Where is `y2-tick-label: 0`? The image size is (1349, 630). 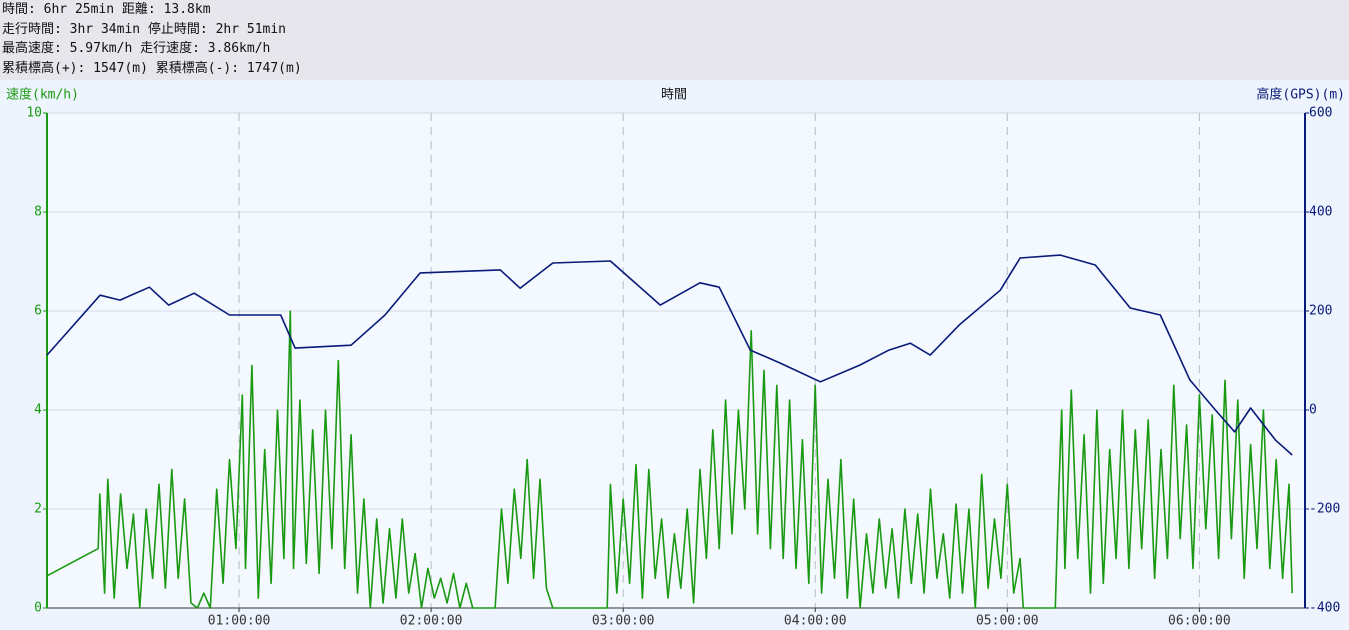
y2-tick-label: 0 is located at coordinates (1313, 410).